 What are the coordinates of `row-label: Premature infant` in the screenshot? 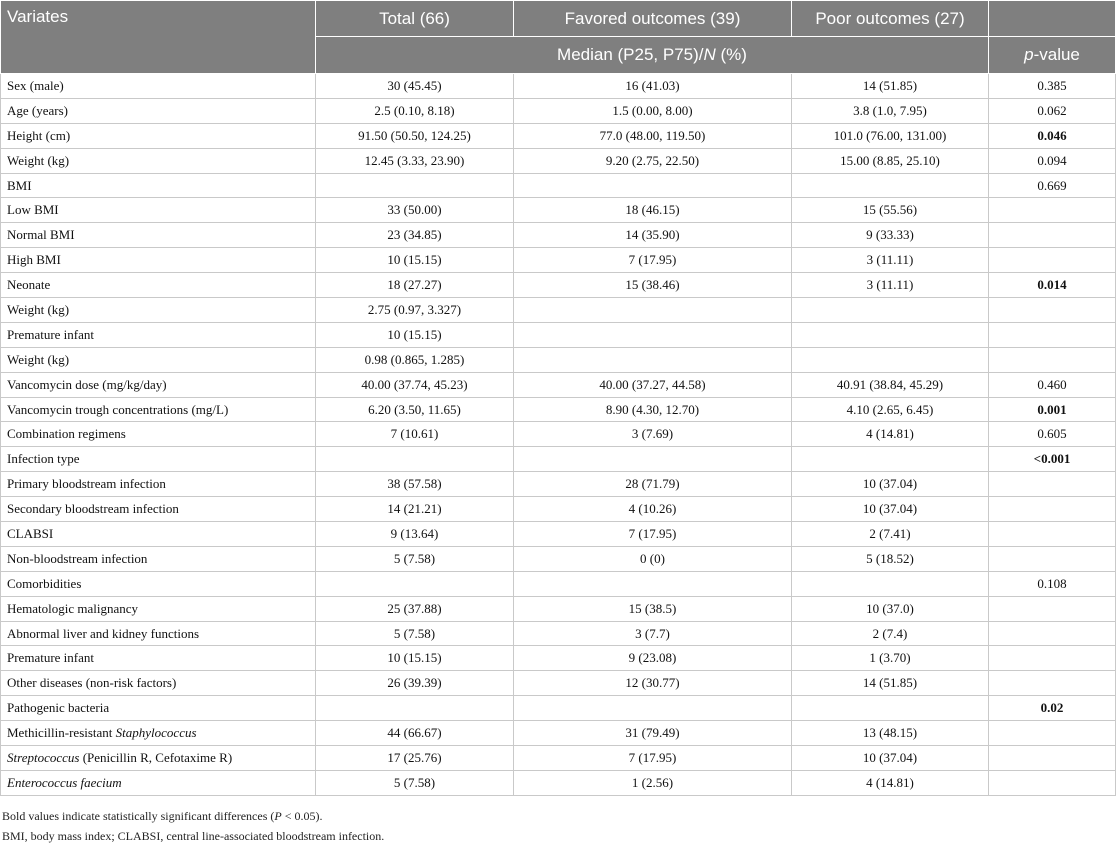 It's located at (158, 658).